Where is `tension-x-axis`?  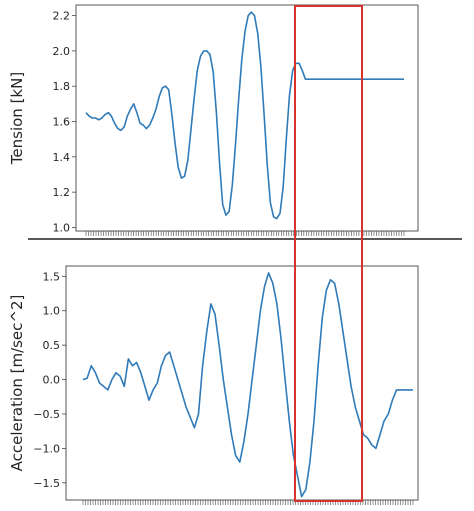
tension-x-axis is located at coordinates (245, 233).